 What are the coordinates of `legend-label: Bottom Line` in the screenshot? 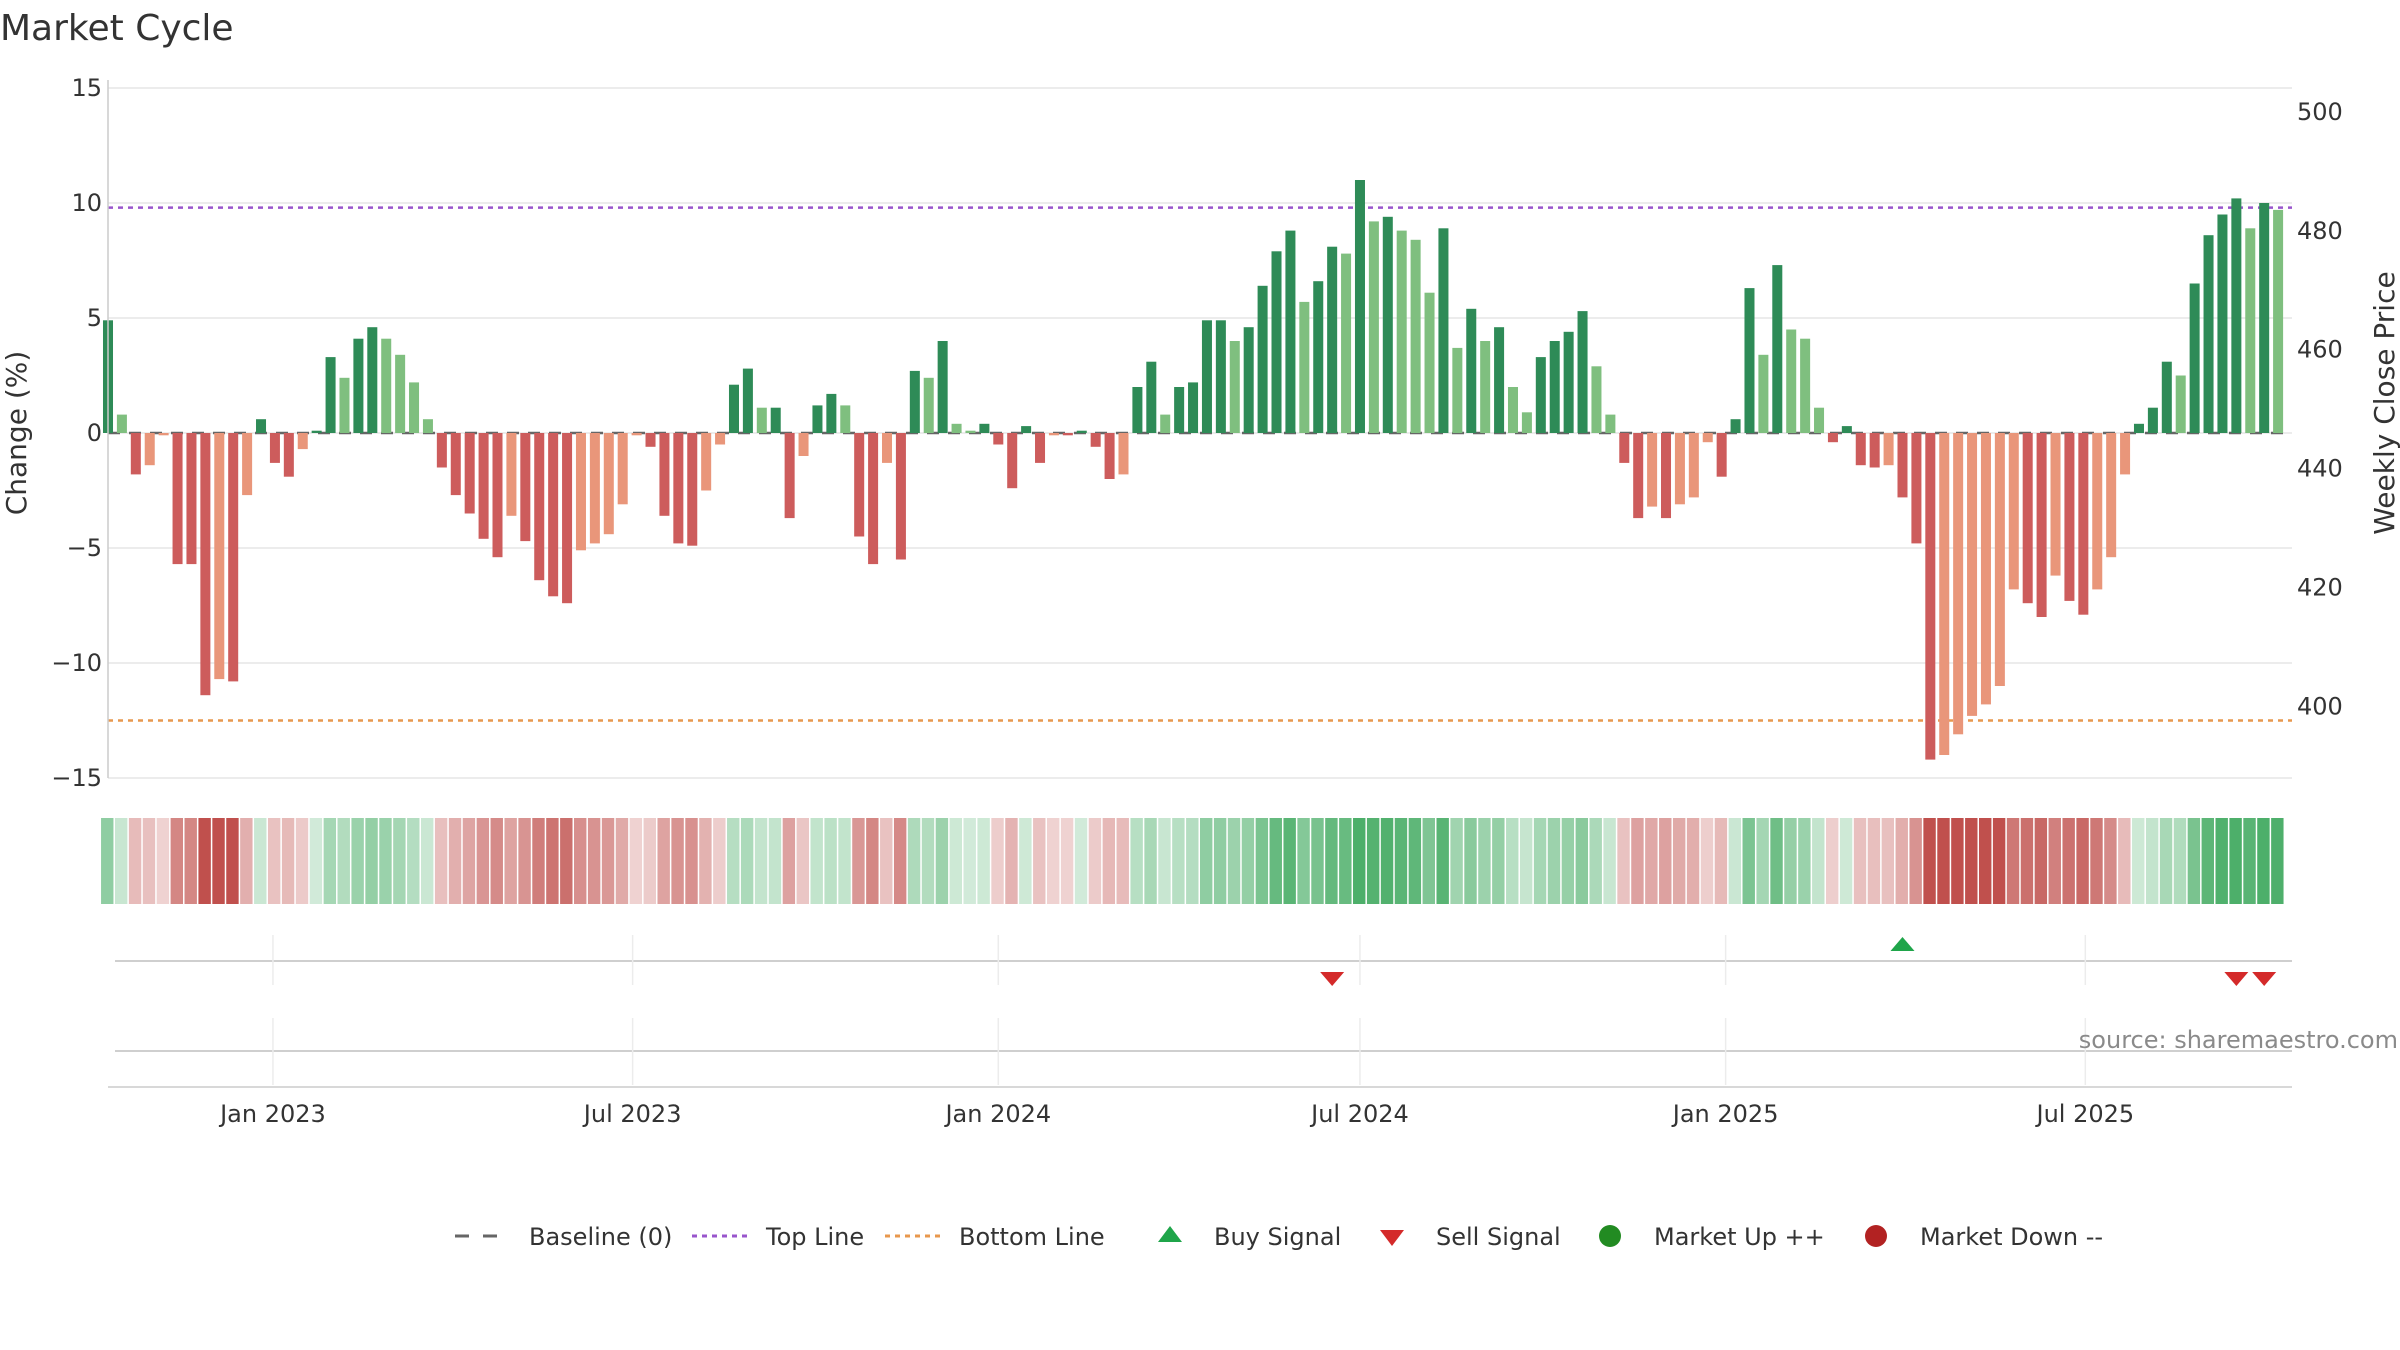 It's located at (1032, 1237).